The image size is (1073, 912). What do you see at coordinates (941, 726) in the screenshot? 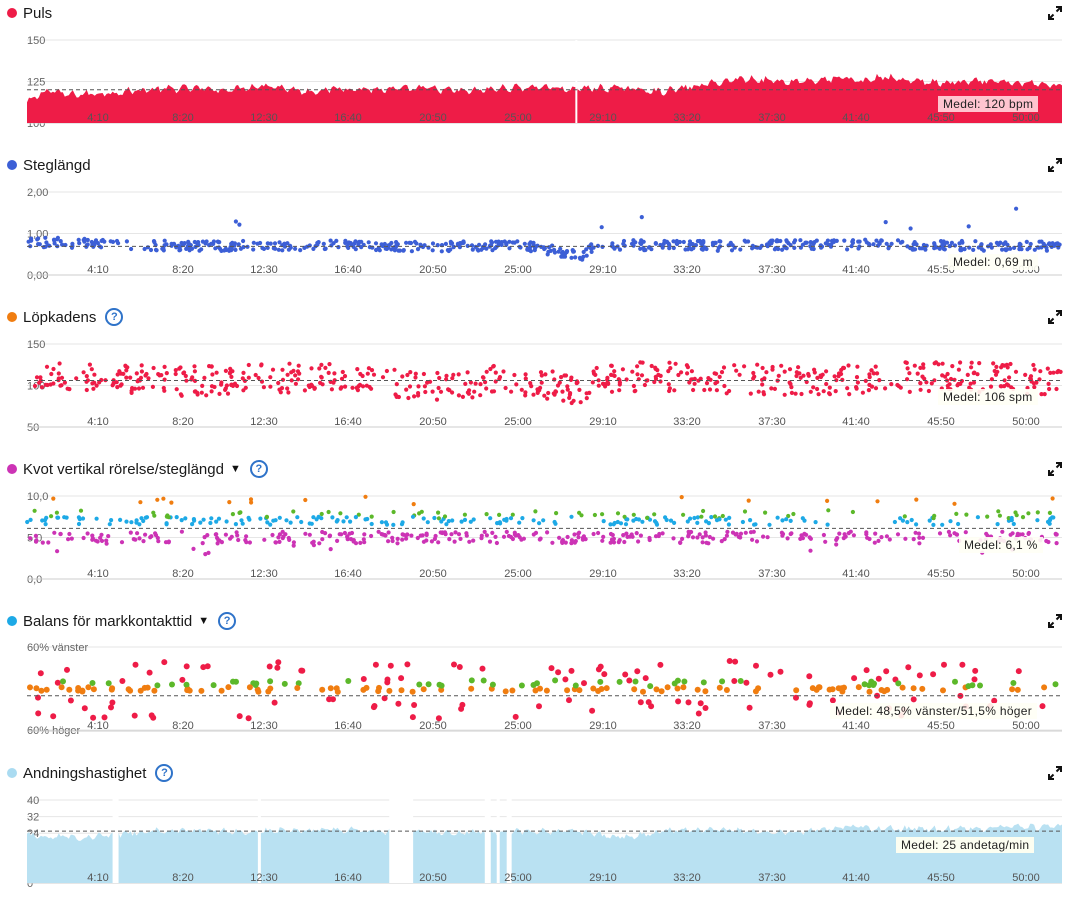
I see `x-tick-label: 45:50` at bounding box center [941, 726].